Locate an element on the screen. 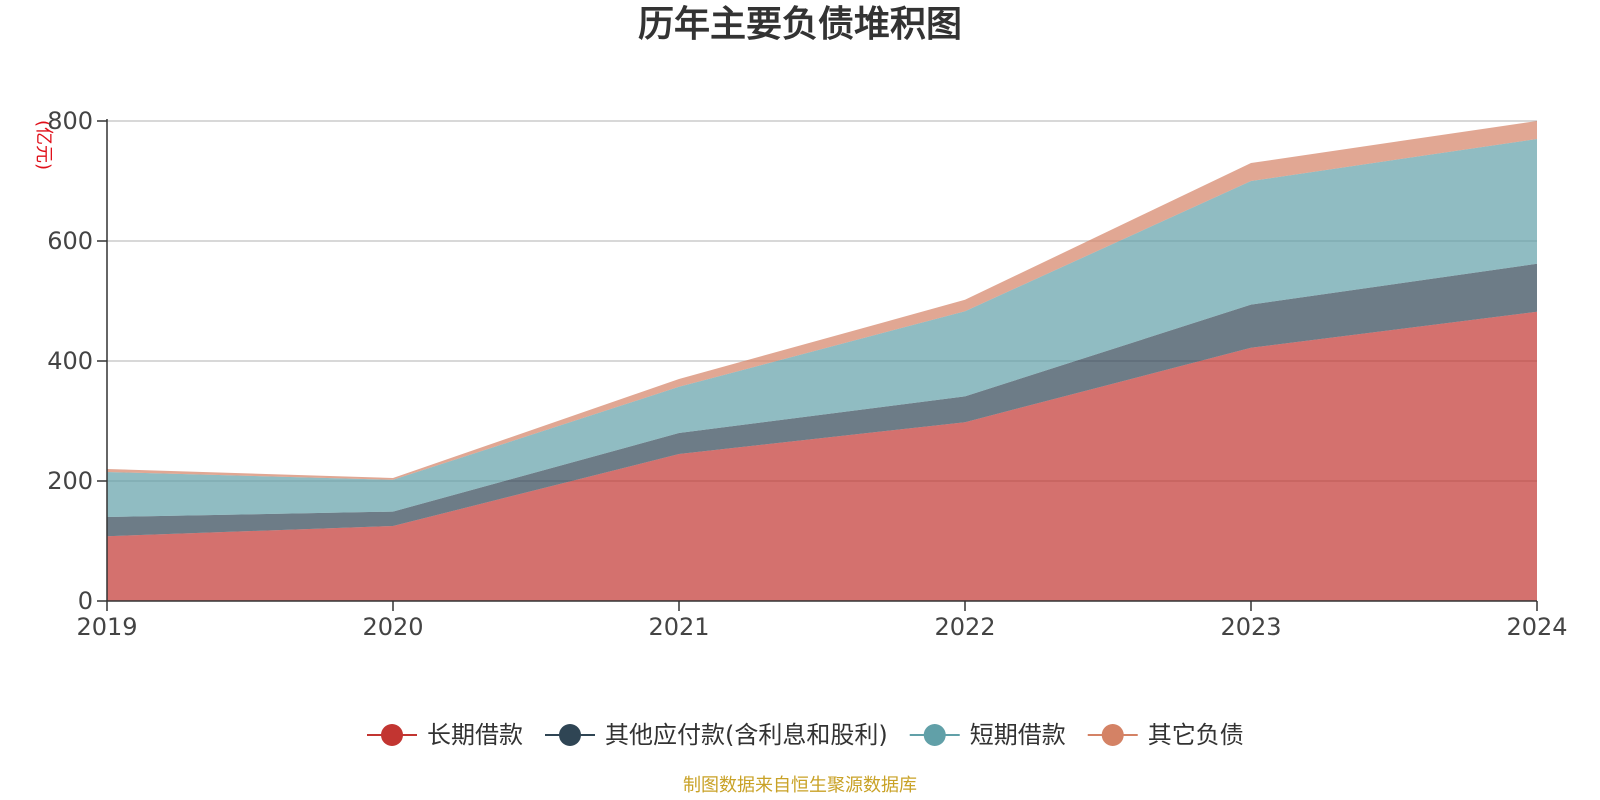 The image size is (1600, 800). x-tick-label: 2021 is located at coordinates (678, 627).